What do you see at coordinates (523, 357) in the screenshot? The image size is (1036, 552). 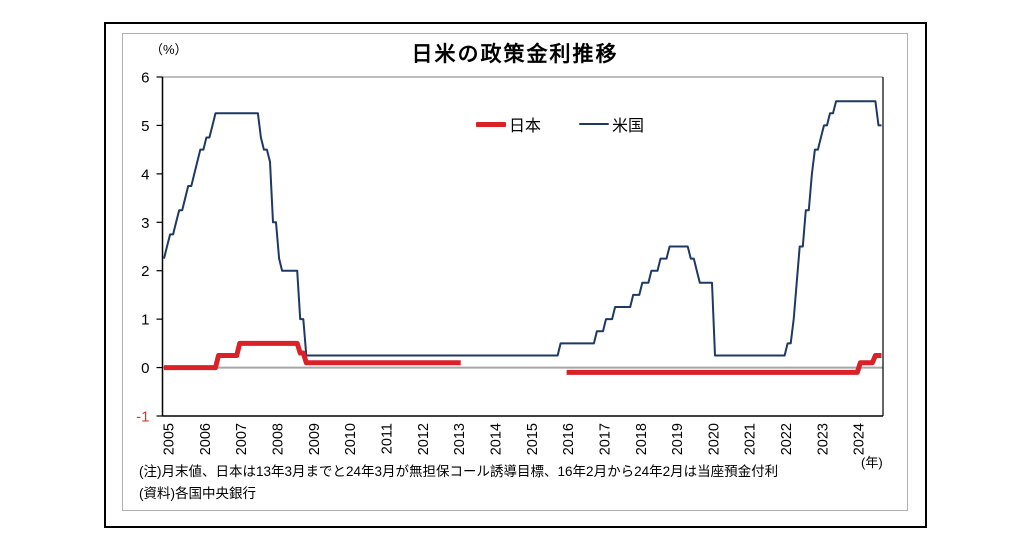 I see `japan-line` at bounding box center [523, 357].